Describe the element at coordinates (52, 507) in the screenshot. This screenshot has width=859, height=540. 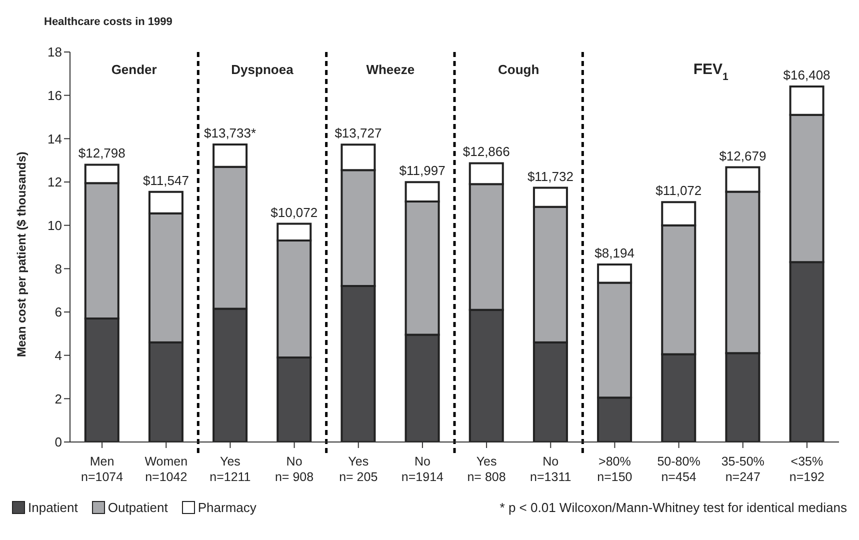
I see `legend-label: Inpatient` at that location.